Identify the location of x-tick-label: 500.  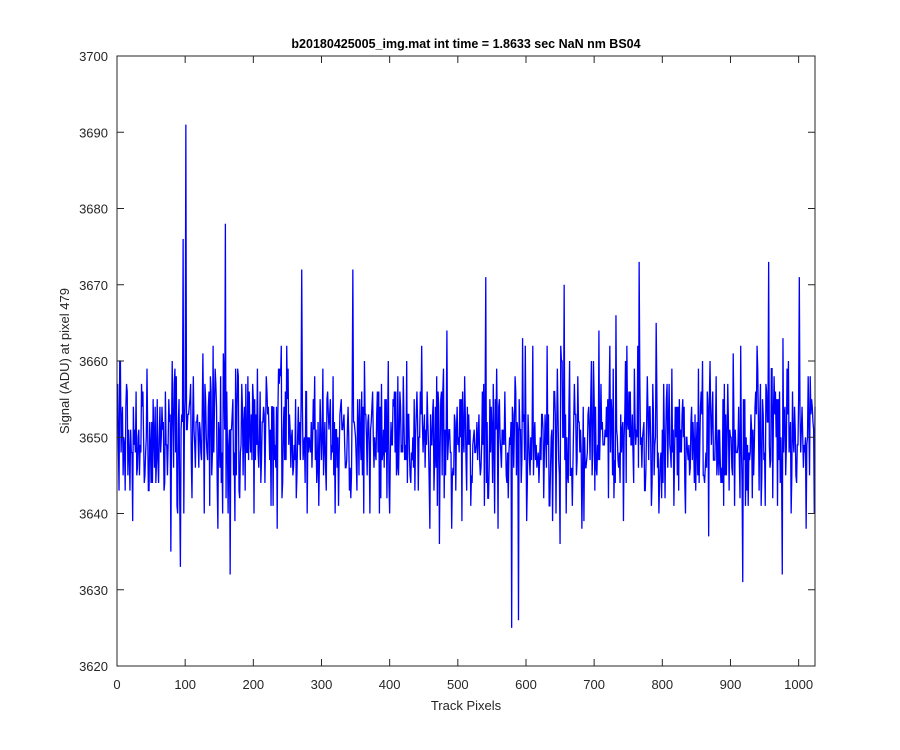
(458, 684).